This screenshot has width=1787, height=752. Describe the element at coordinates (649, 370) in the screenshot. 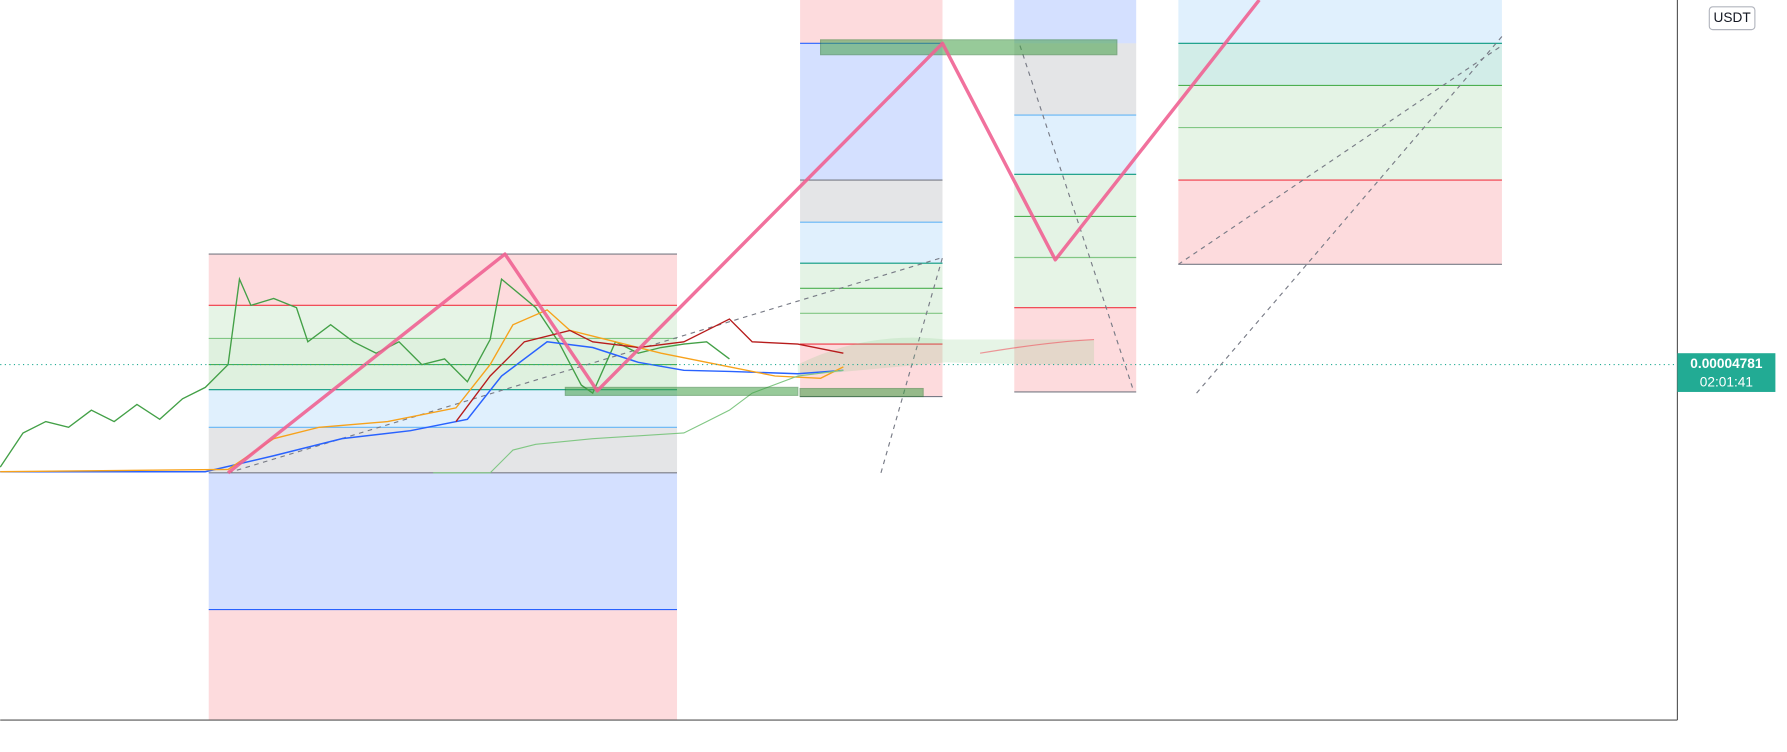

I see `kijun` at that location.